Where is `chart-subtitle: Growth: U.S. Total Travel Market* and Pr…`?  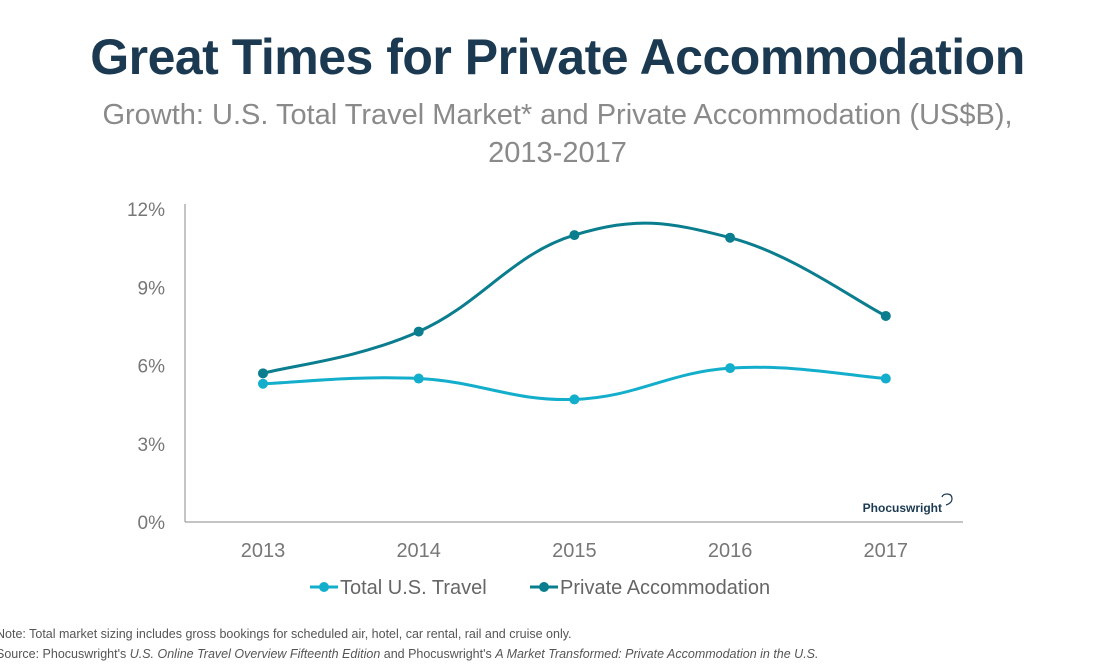
chart-subtitle: Growth: U.S. Total Travel Market* and Pr… is located at coordinates (557, 134).